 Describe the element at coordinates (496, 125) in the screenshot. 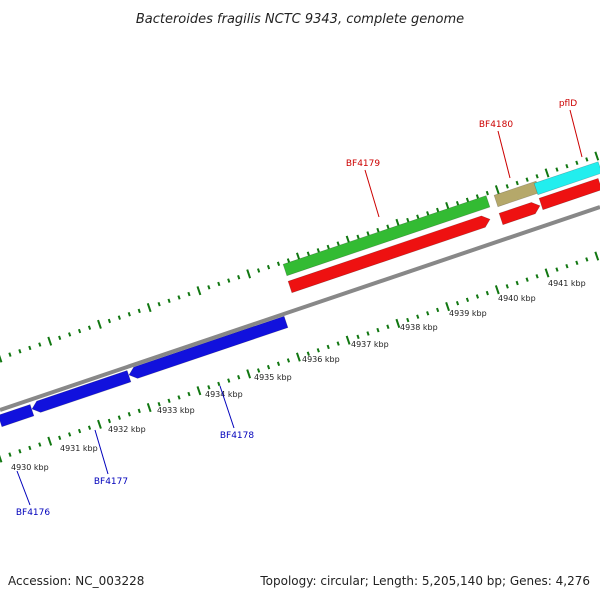

I see `gene-label: BF4180` at that location.